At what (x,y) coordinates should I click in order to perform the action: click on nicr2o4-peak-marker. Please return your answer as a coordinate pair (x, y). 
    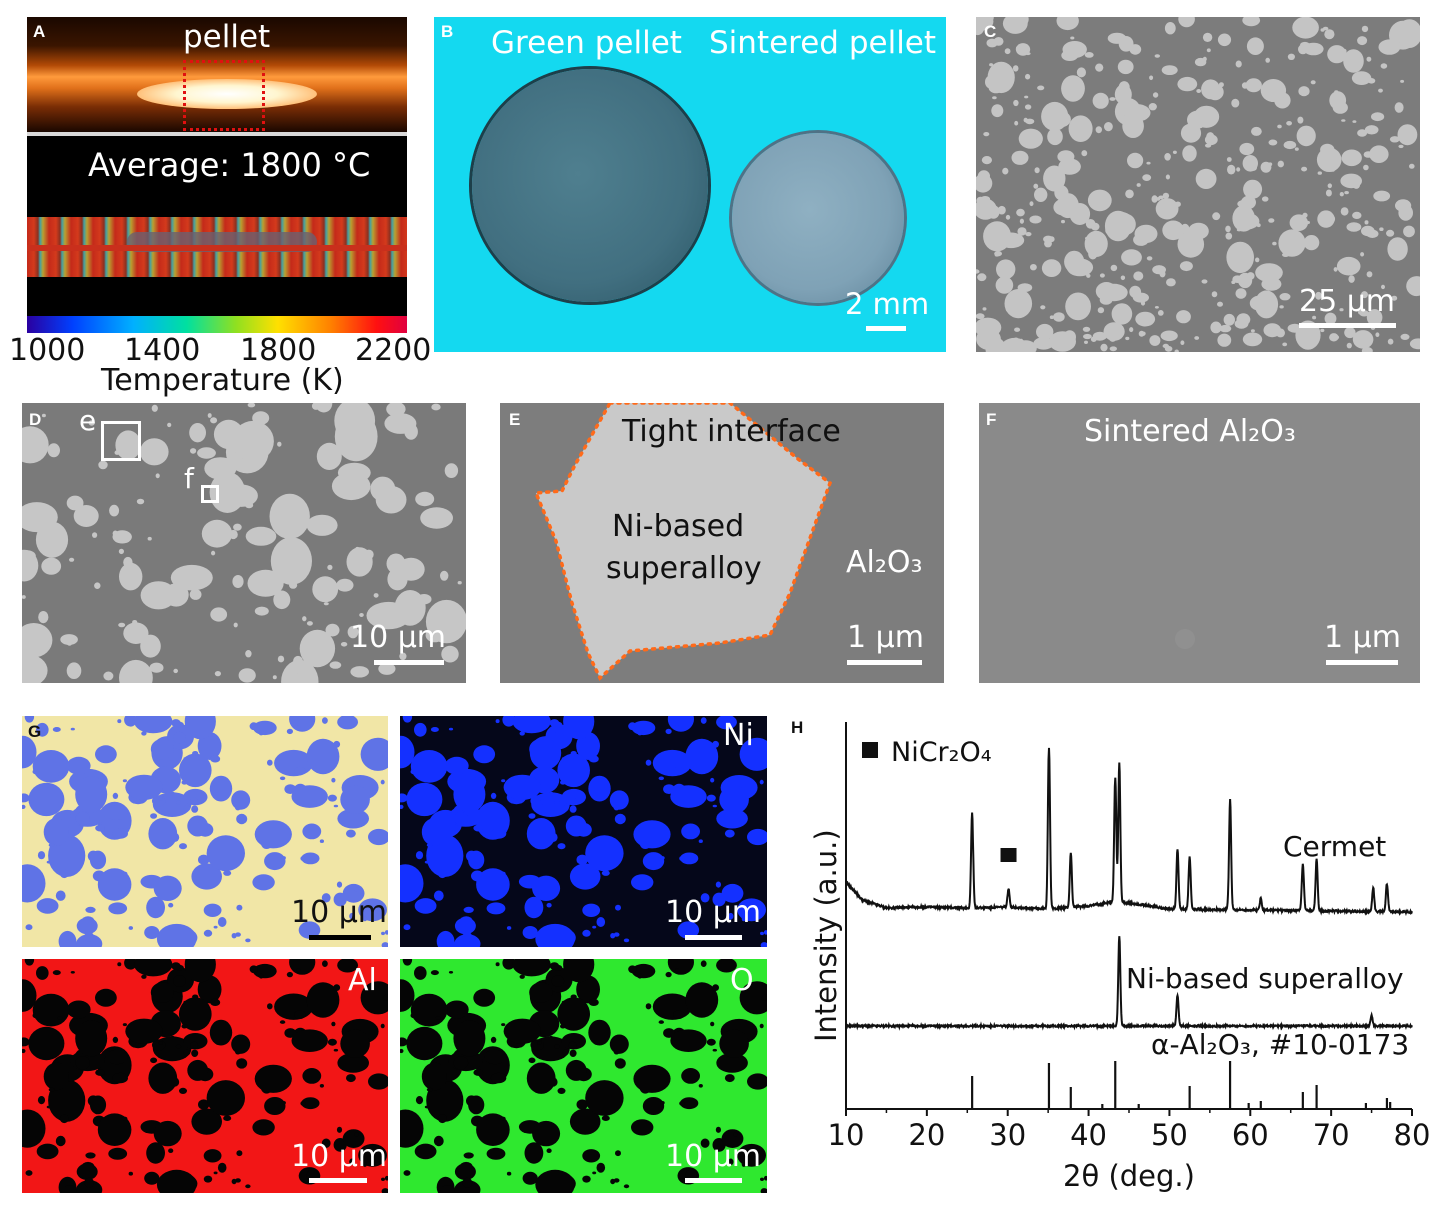
    Looking at the image, I should click on (1008, 855).